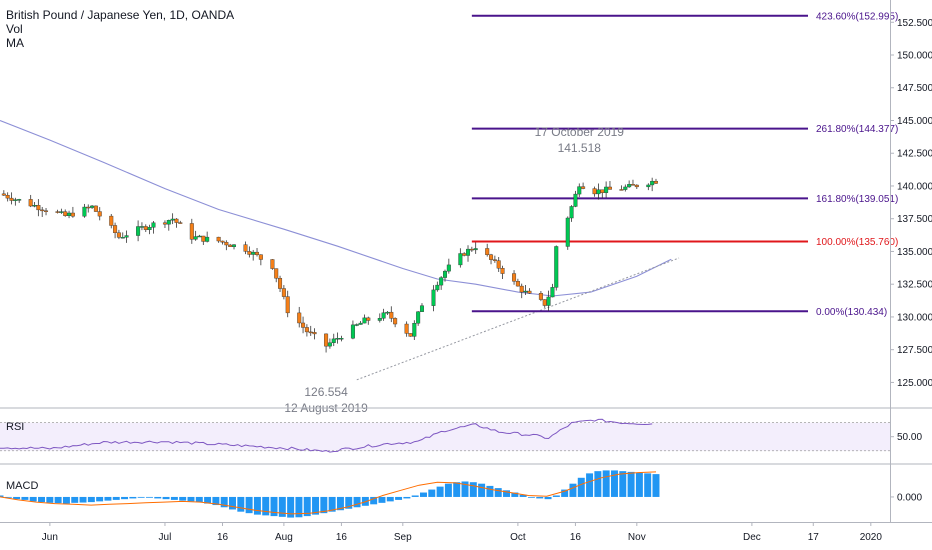 This screenshot has width=932, height=550. Describe the element at coordinates (857, 129) in the screenshot. I see `fib-level-label: 261.80%(144.377)` at that location.